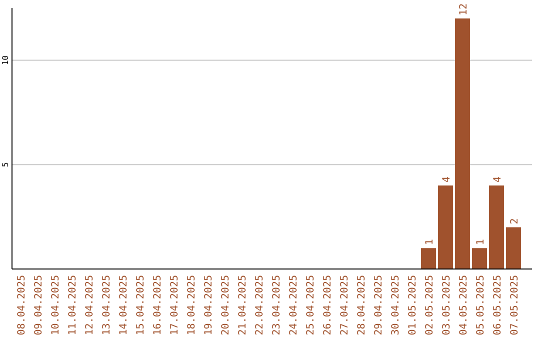 The image size is (540, 340). Describe the element at coordinates (5, 165) in the screenshot. I see `y-tick-label: 5` at that location.